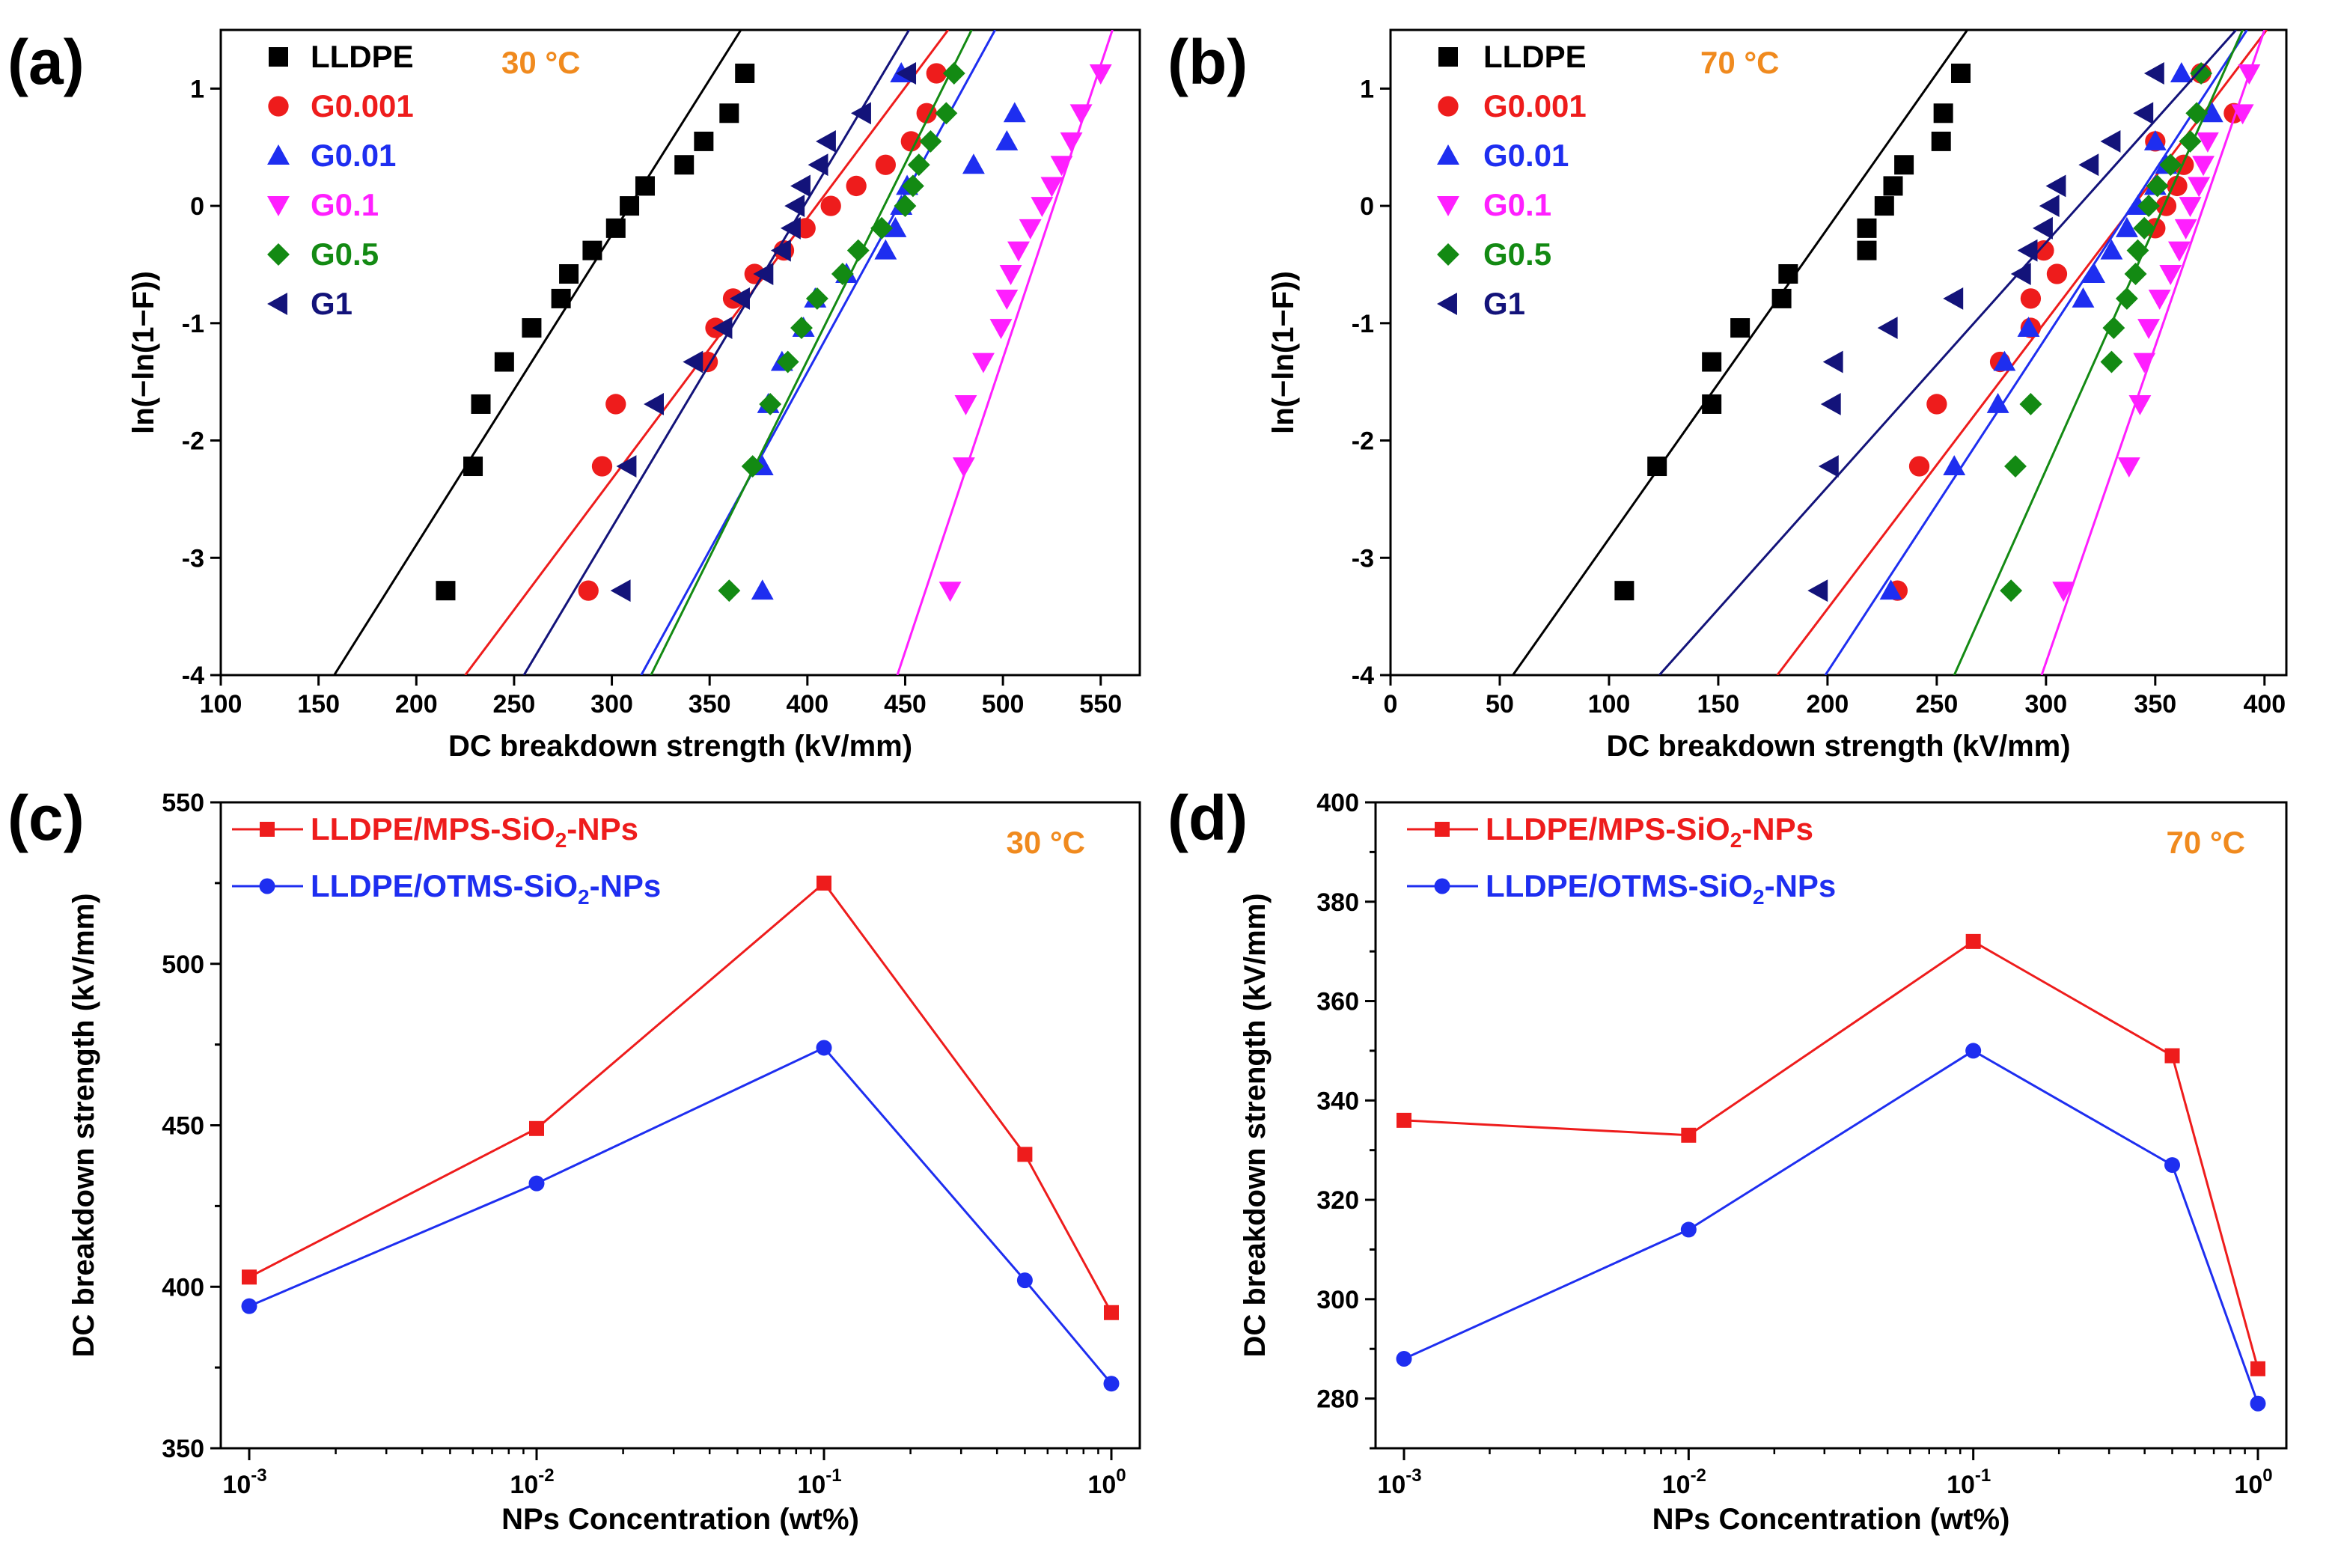 This screenshot has height=1568, width=2335. Describe the element at coordinates (1284, 352) in the screenshot. I see `y-axis-label: ln(−ln(1−F))` at that location.